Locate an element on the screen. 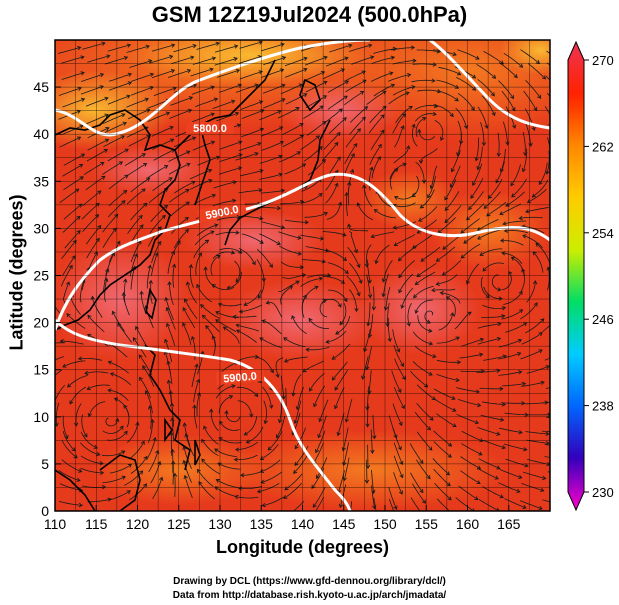 This screenshot has height=605, width=619. y-tick-label: 5 is located at coordinates (45, 464).